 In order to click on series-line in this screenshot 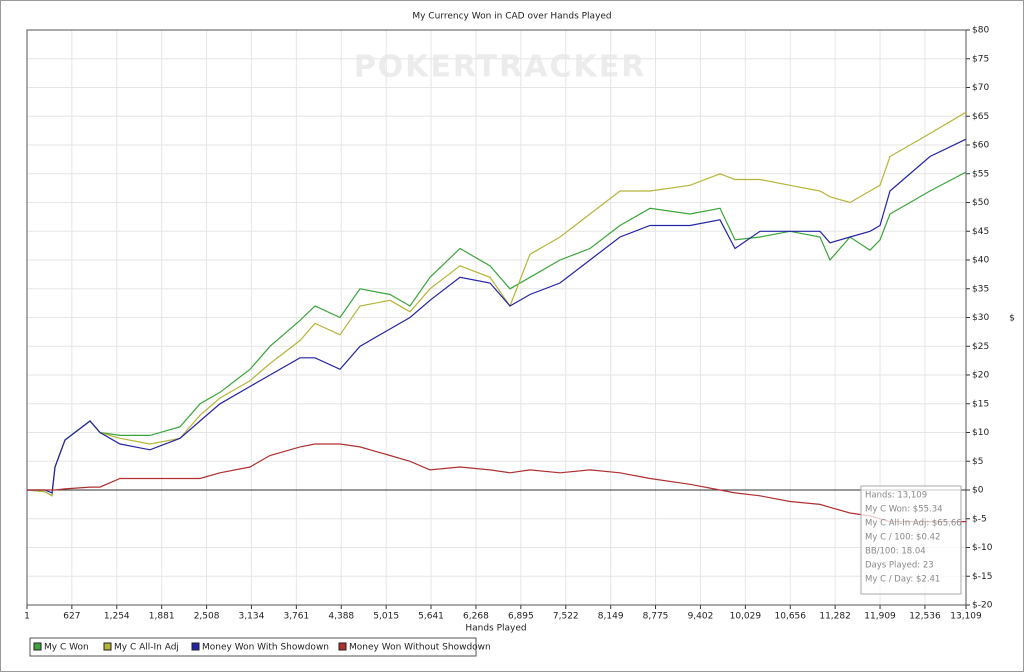, I will do `click(496, 483)`.